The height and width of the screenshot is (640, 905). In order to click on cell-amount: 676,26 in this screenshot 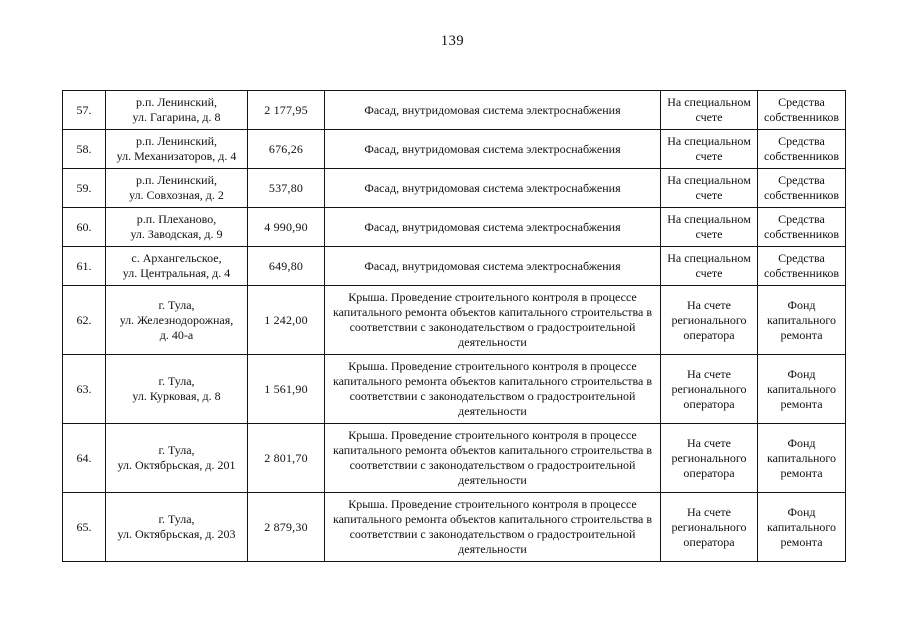, I will do `click(286, 149)`.